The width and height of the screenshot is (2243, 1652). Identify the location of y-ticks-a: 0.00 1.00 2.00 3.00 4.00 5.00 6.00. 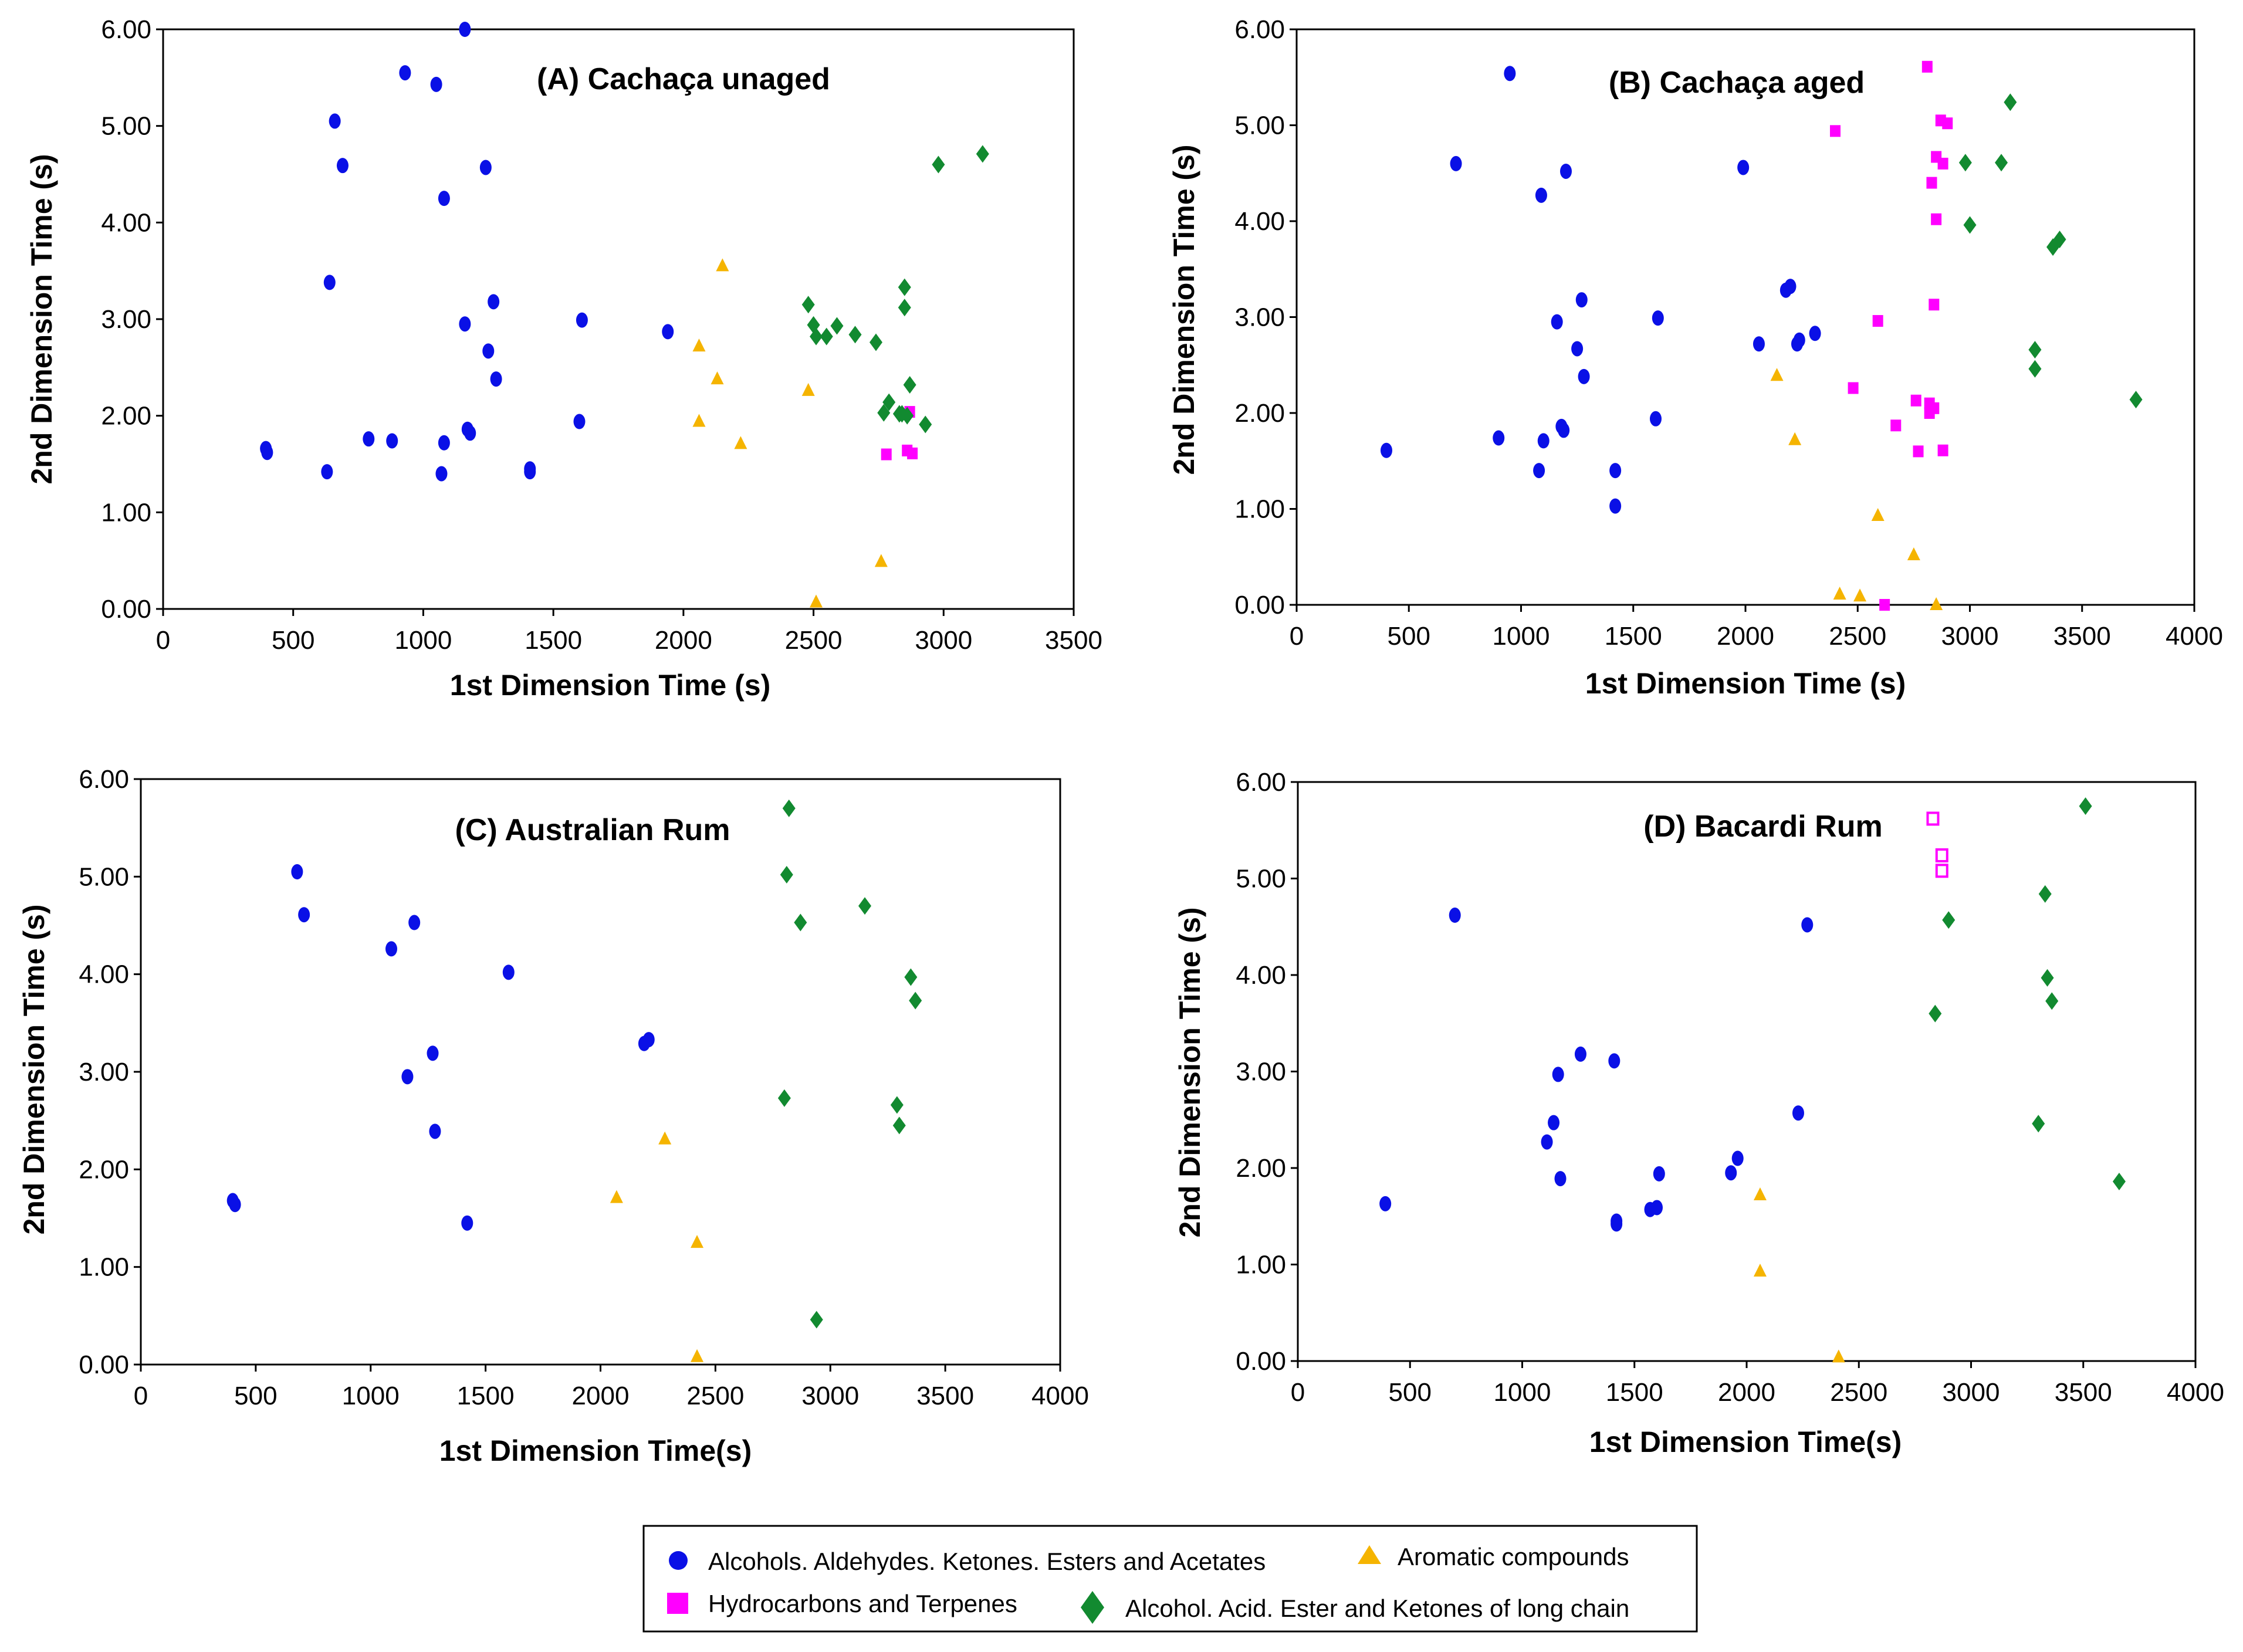
(132, 320).